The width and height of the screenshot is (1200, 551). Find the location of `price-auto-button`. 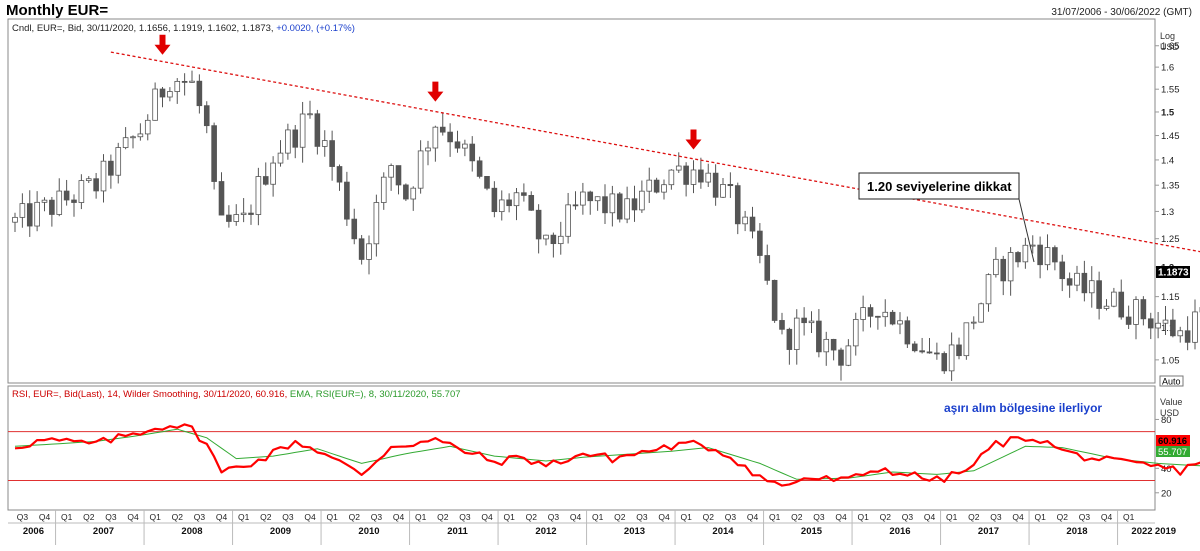

price-auto-button is located at coordinates (1171, 381).